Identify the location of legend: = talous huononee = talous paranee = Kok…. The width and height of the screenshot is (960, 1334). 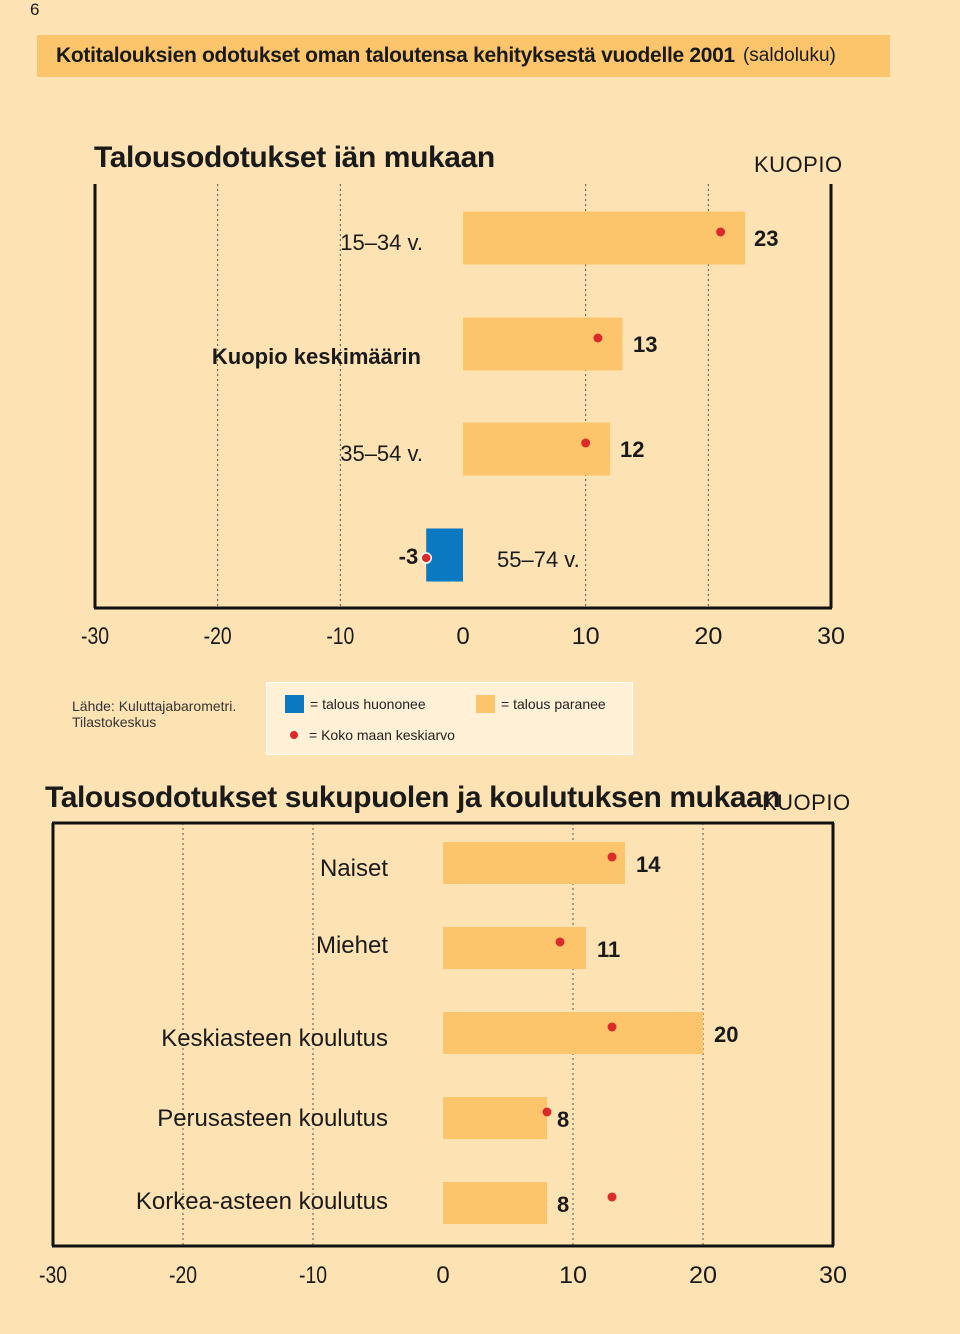
(449, 718).